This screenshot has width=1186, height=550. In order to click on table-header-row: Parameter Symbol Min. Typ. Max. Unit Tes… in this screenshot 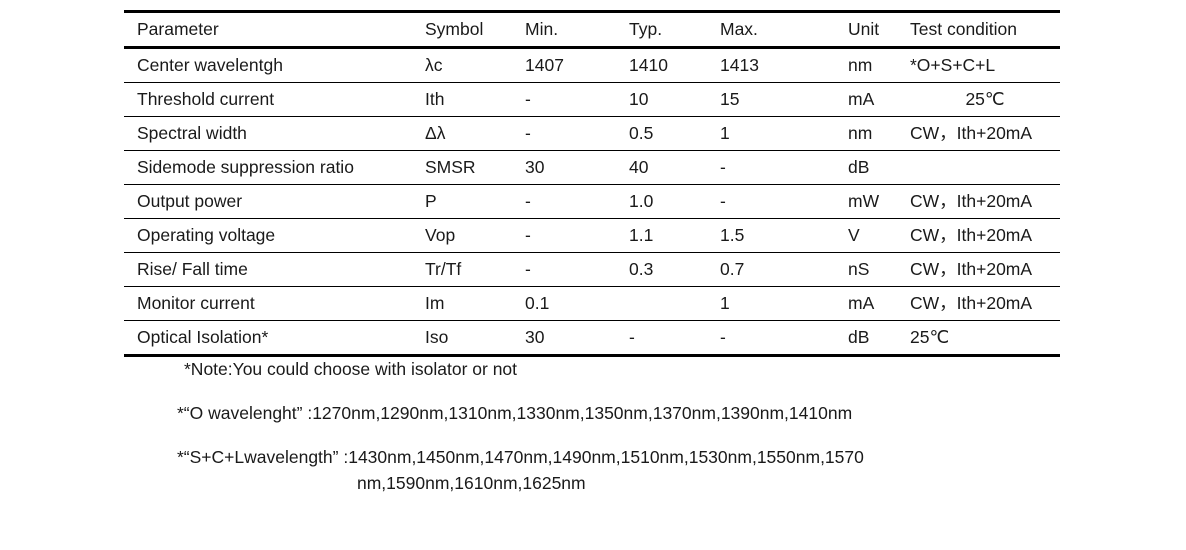, I will do `click(592, 29)`.